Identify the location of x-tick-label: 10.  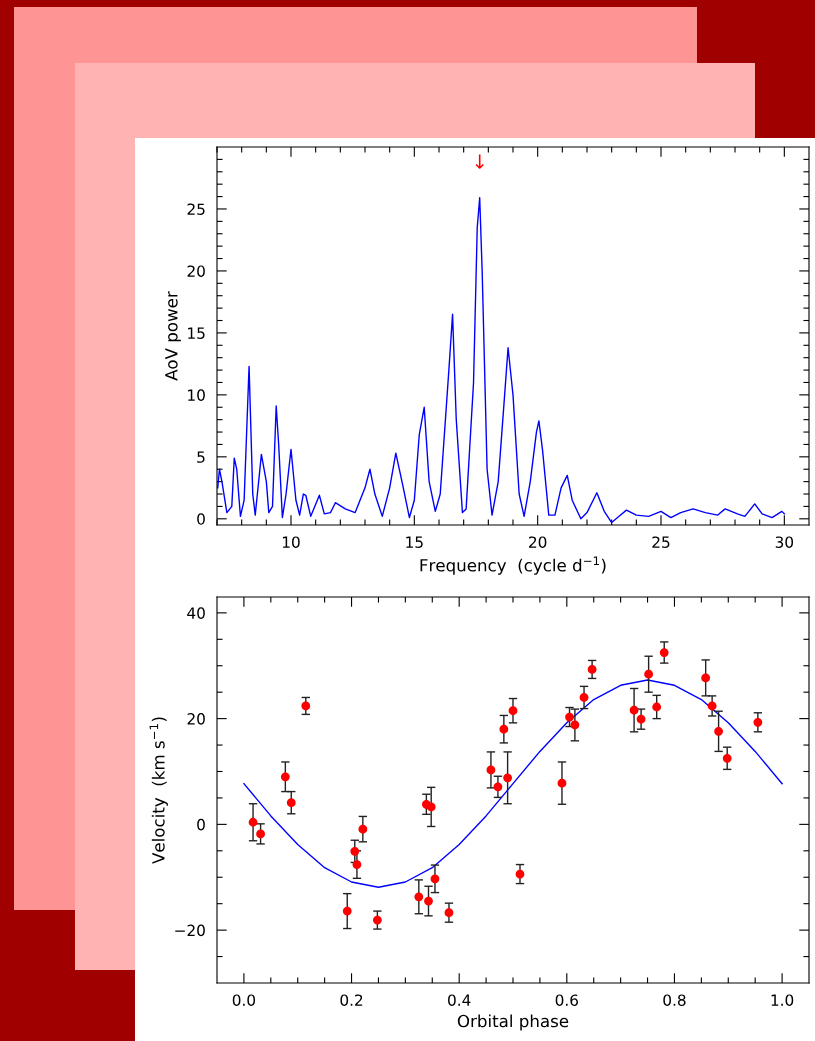
(291, 542).